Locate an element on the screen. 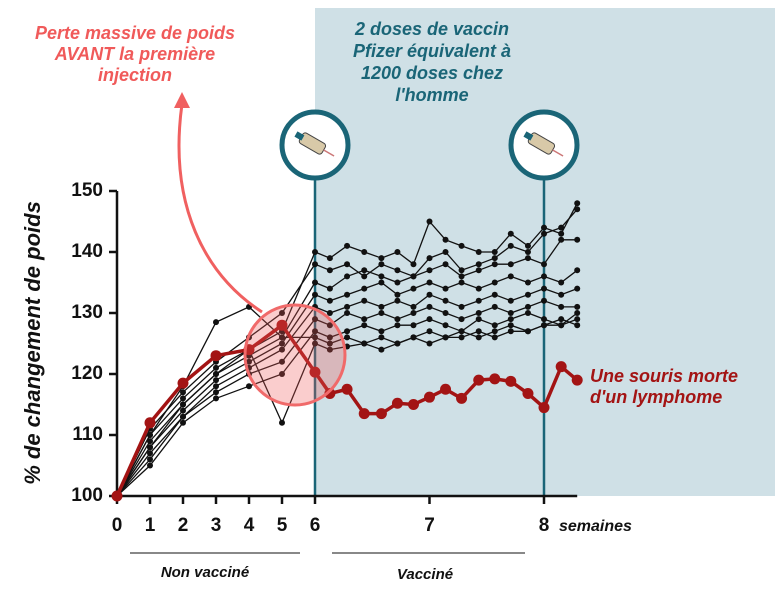  highlight-circle is located at coordinates (295, 355).